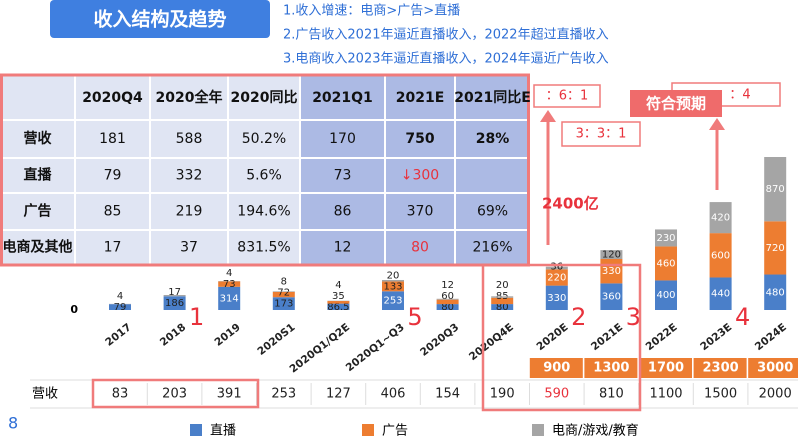  Describe the element at coordinates (570, 204) in the screenshot. I see `annotation: 2400亿` at that location.